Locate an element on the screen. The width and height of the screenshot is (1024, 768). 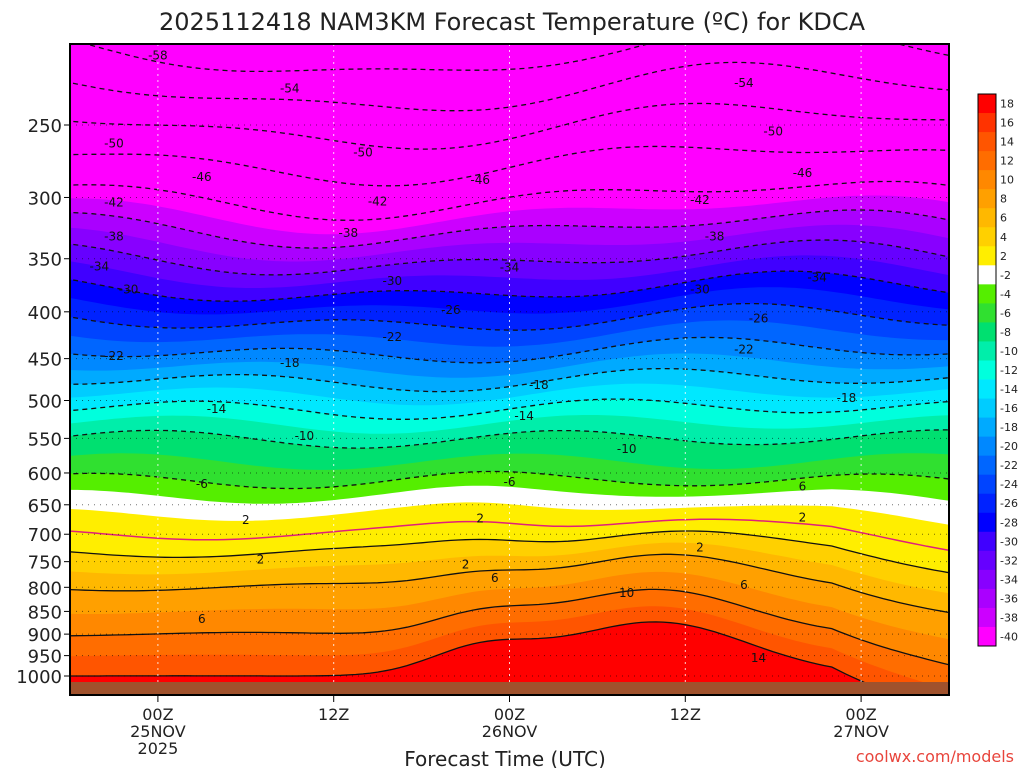
contour-label: 10 is located at coordinates (626, 593).